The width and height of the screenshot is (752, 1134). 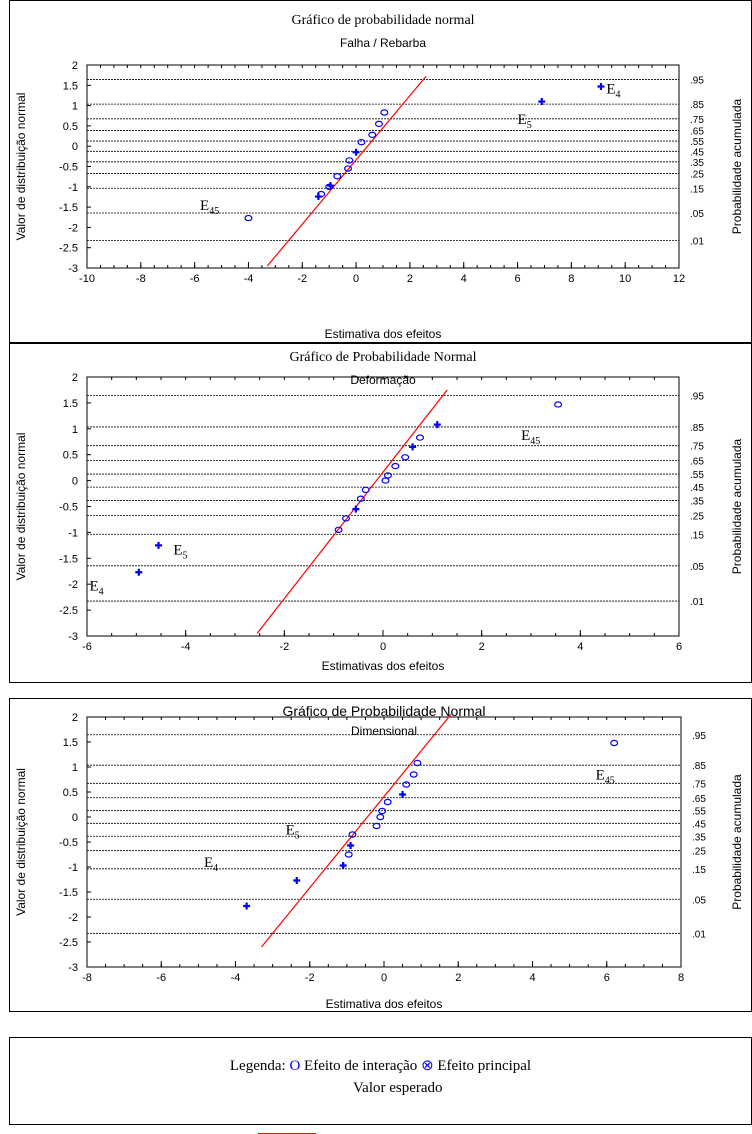 I want to click on legend-main-label: Efeito principal, so click(x=484, y=1066).